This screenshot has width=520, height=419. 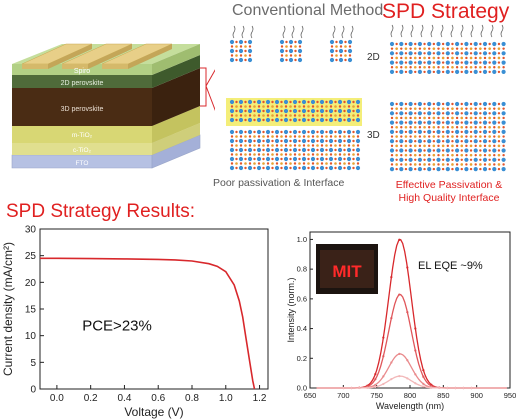 I want to click on layer-label-fto: FTO, so click(x=82, y=163).